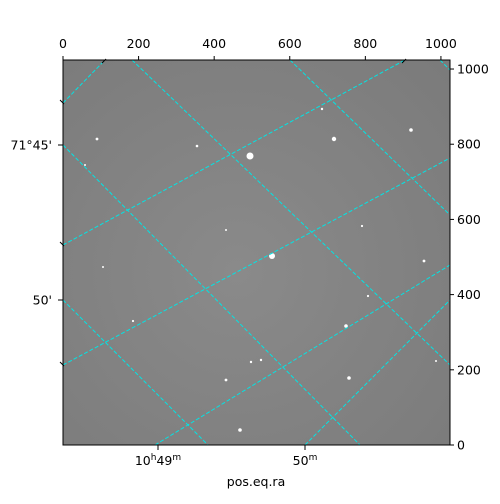 Image resolution: width=500 pixels, height=504 pixels. Describe the element at coordinates (473, 69) in the screenshot. I see `y-tick-label: 1000` at that location.